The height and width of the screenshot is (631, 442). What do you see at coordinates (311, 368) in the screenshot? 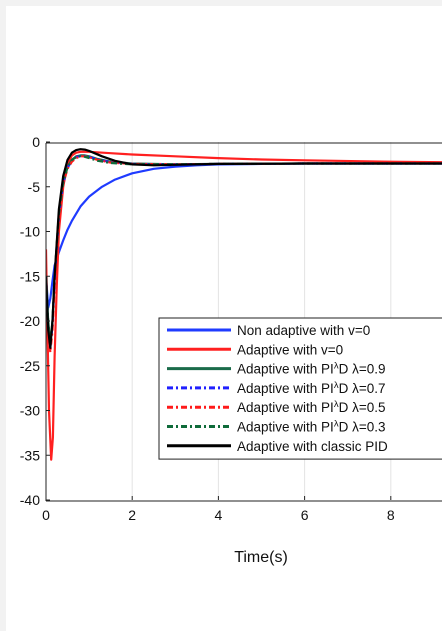
I see `legend-label-3: Adaptive with PIλD λ=0.9` at bounding box center [311, 368].